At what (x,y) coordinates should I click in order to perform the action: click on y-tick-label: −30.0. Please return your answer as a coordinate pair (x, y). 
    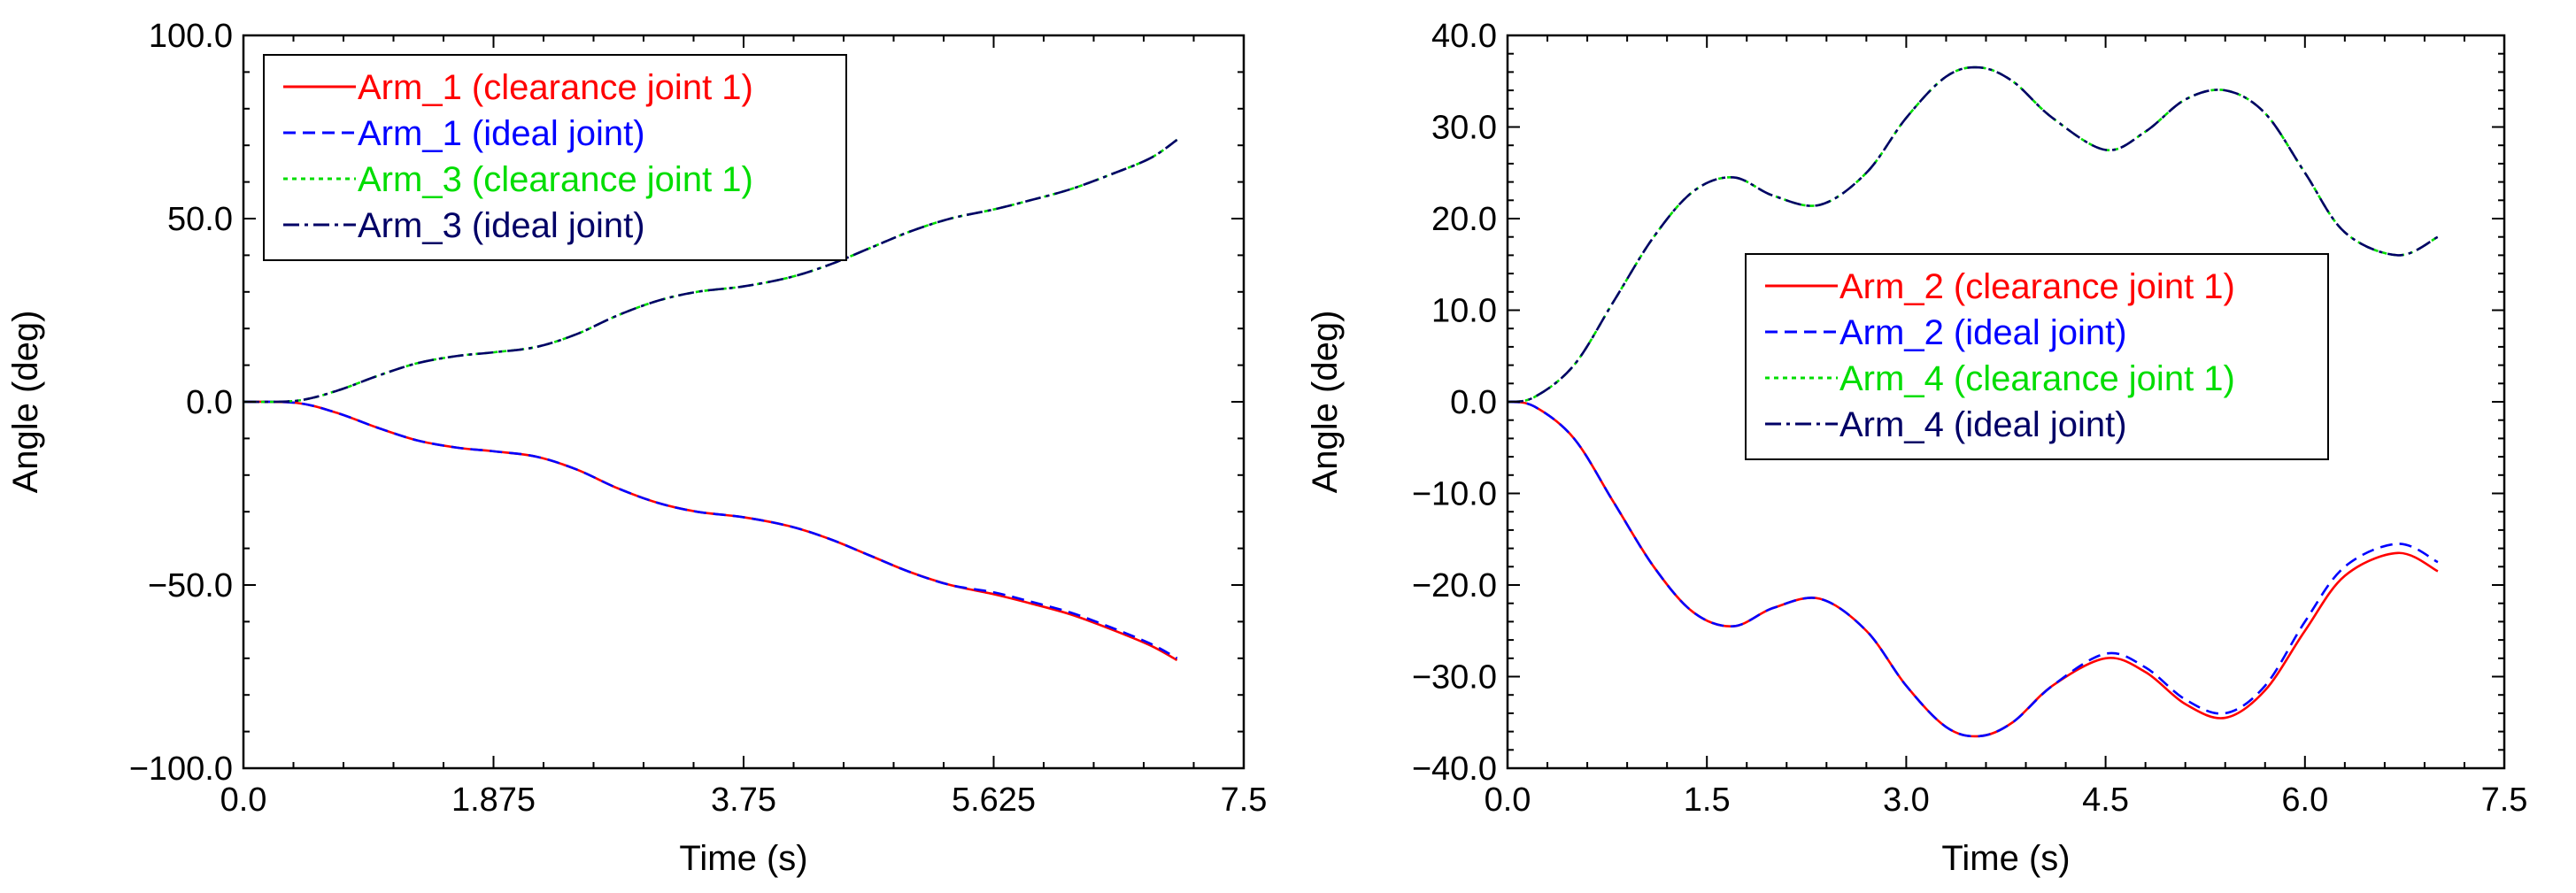
    Looking at the image, I should click on (1454, 678).